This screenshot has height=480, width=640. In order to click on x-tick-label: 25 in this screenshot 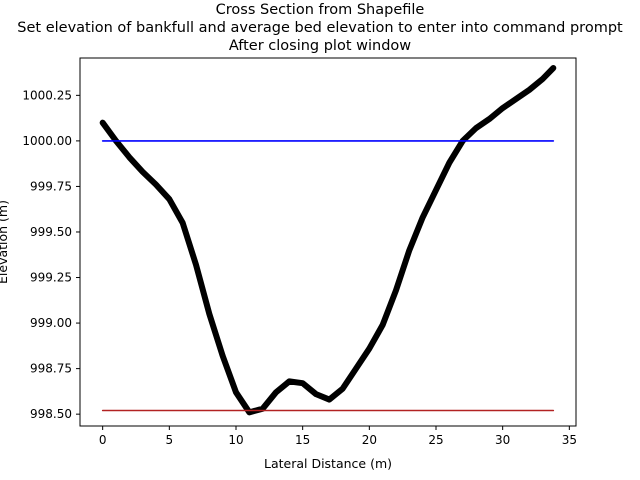, I will do `click(435, 440)`.